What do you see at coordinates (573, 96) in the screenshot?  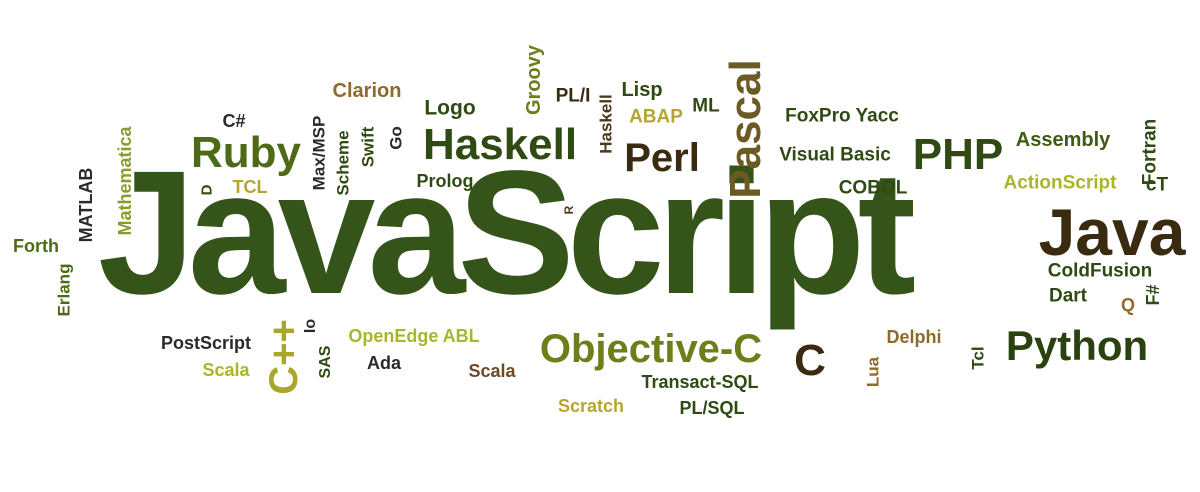 I see `word-pl-i: PL/I` at bounding box center [573, 96].